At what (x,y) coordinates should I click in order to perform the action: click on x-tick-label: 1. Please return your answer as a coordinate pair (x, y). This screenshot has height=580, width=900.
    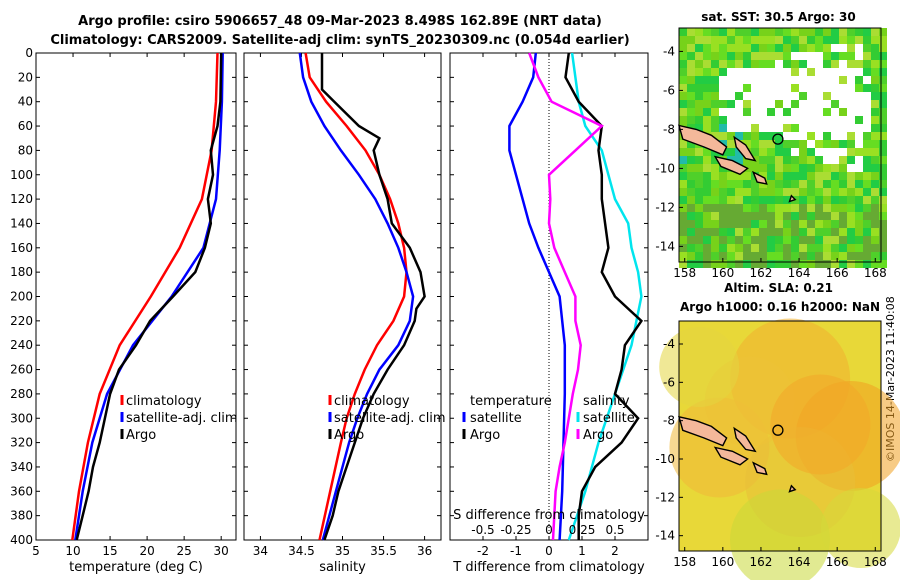
    Looking at the image, I should click on (582, 551).